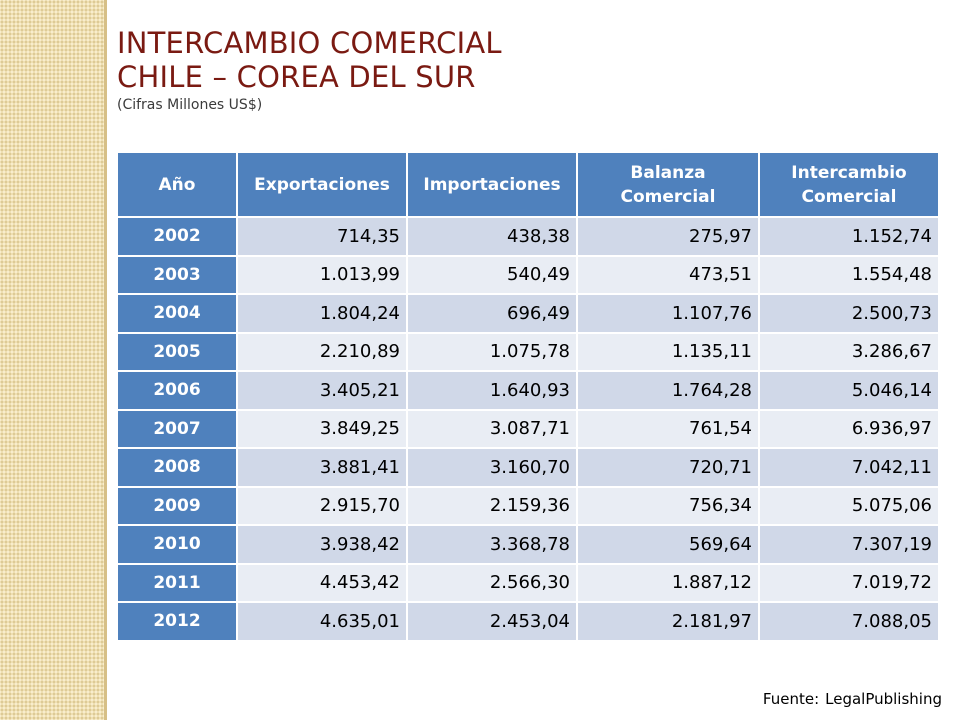  Describe the element at coordinates (492, 467) in the screenshot. I see `imports-cell: 3.160,70` at that location.